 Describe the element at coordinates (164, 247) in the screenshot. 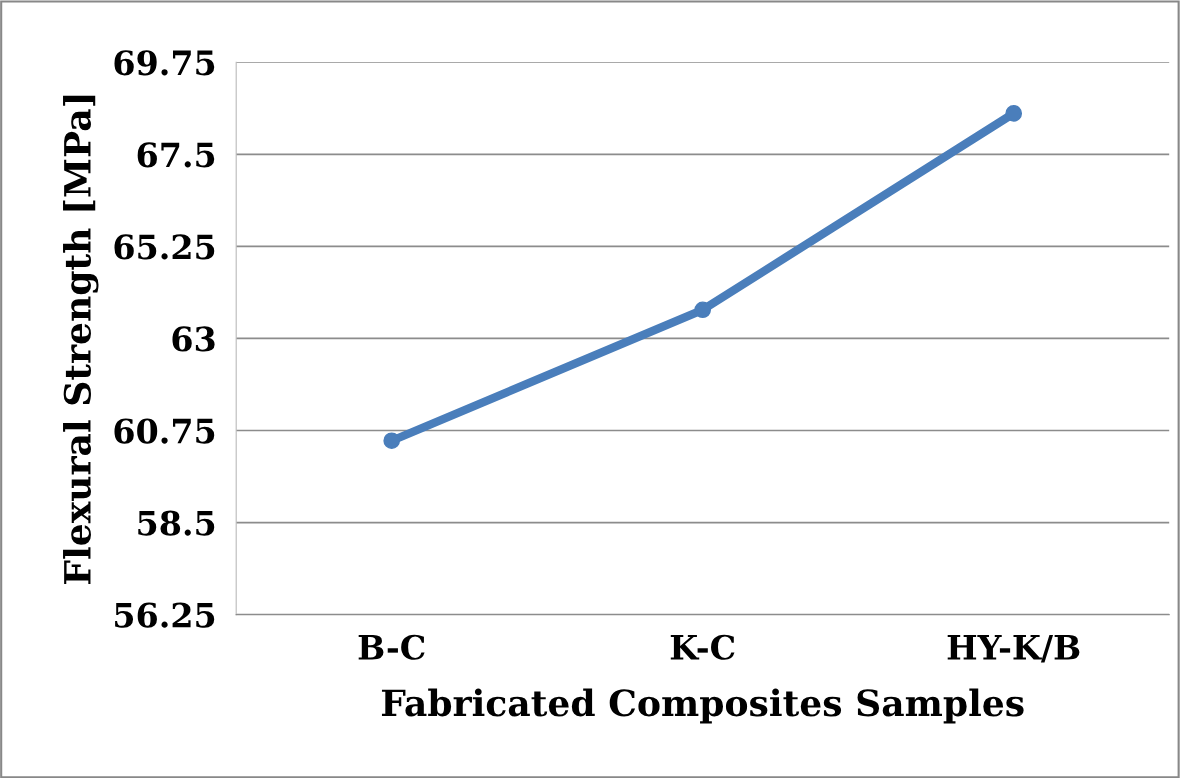

I see `y-tick-label: 65.25` at that location.